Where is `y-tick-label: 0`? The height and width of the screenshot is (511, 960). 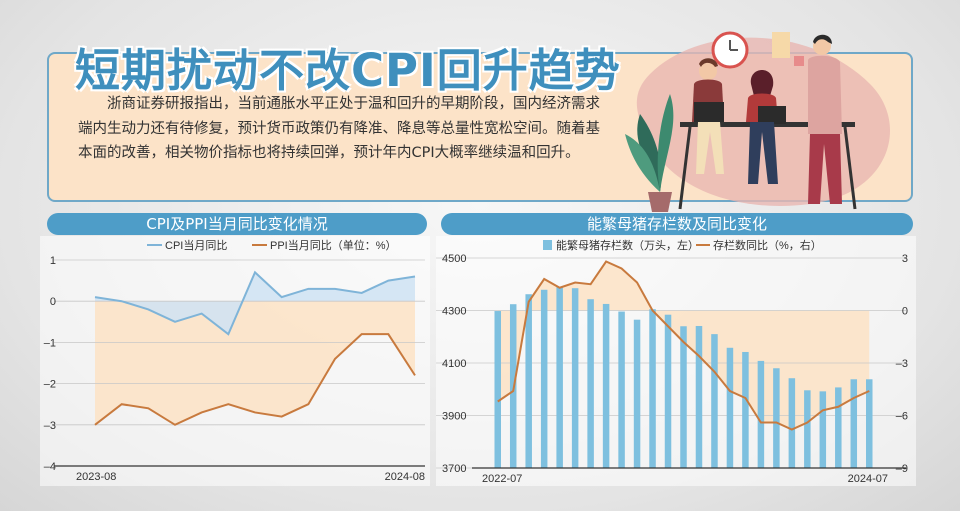
y-tick-label: 0 is located at coordinates (53, 302).